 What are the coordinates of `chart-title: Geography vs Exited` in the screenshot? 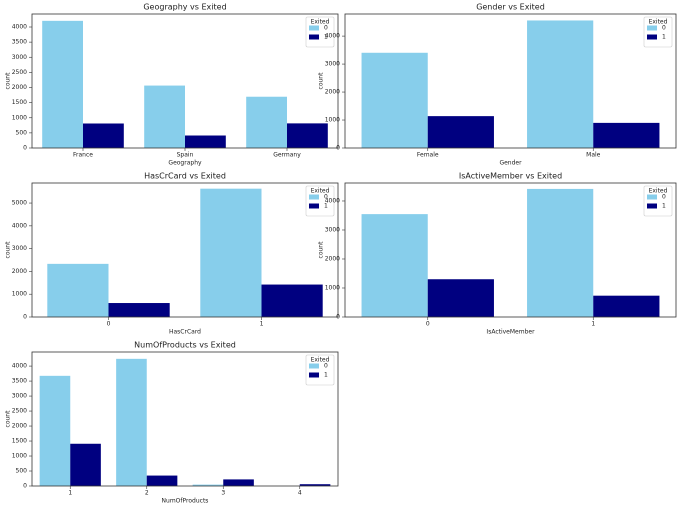 It's located at (184, 7).